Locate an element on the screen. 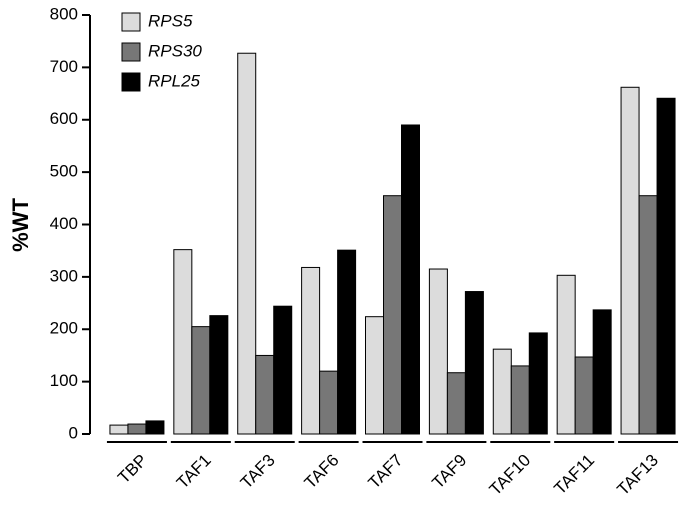  x-tick-label: TAF10 is located at coordinates (510, 475).